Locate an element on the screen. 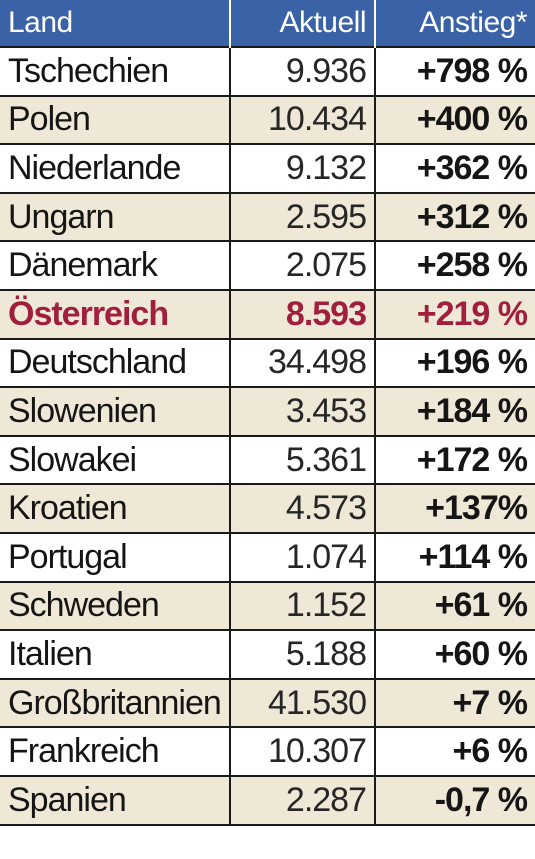 The width and height of the screenshot is (535, 859). table-row: Italien 5.188 +60 % is located at coordinates (267, 654).